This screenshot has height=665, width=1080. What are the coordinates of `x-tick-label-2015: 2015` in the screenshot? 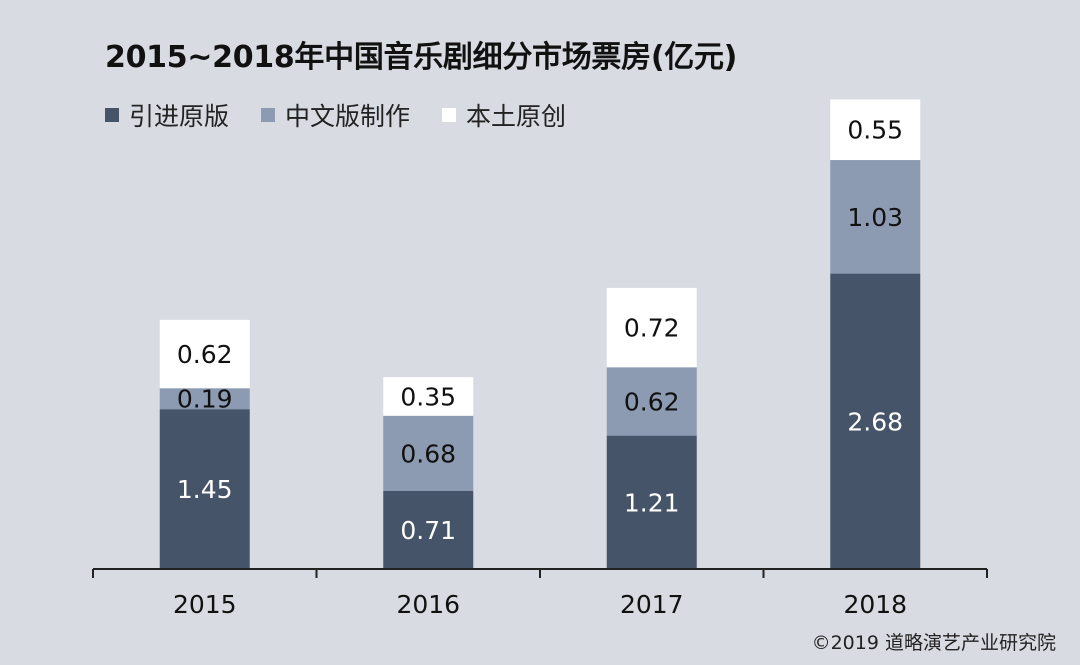 It's located at (205, 604).